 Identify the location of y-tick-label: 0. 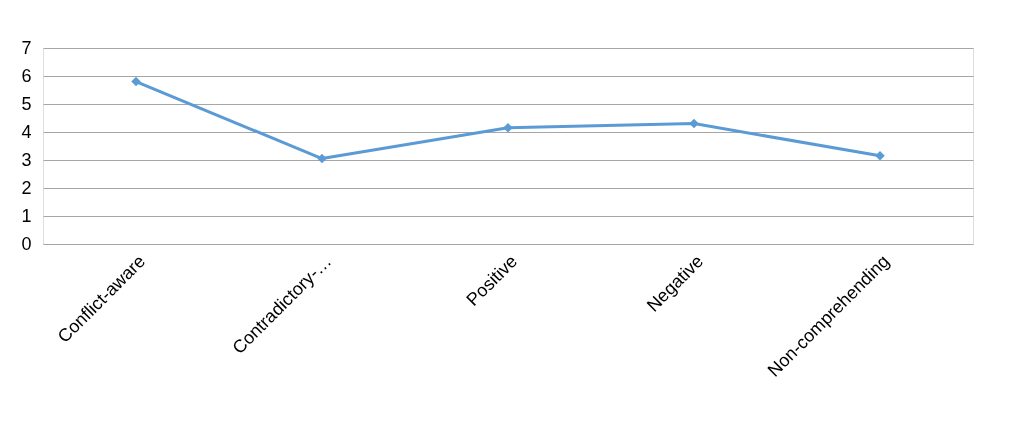
(26, 243).